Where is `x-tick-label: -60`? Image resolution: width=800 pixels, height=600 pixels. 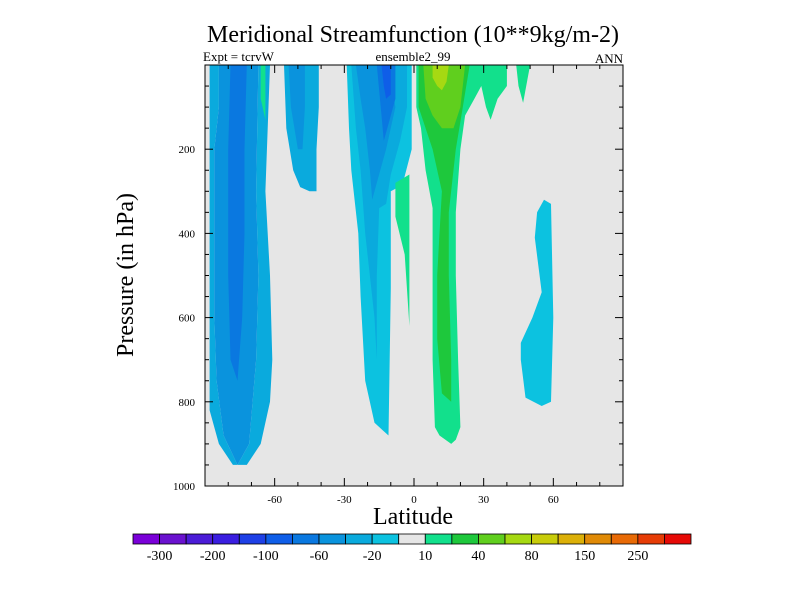
x-tick-label: -60 is located at coordinates (274, 500).